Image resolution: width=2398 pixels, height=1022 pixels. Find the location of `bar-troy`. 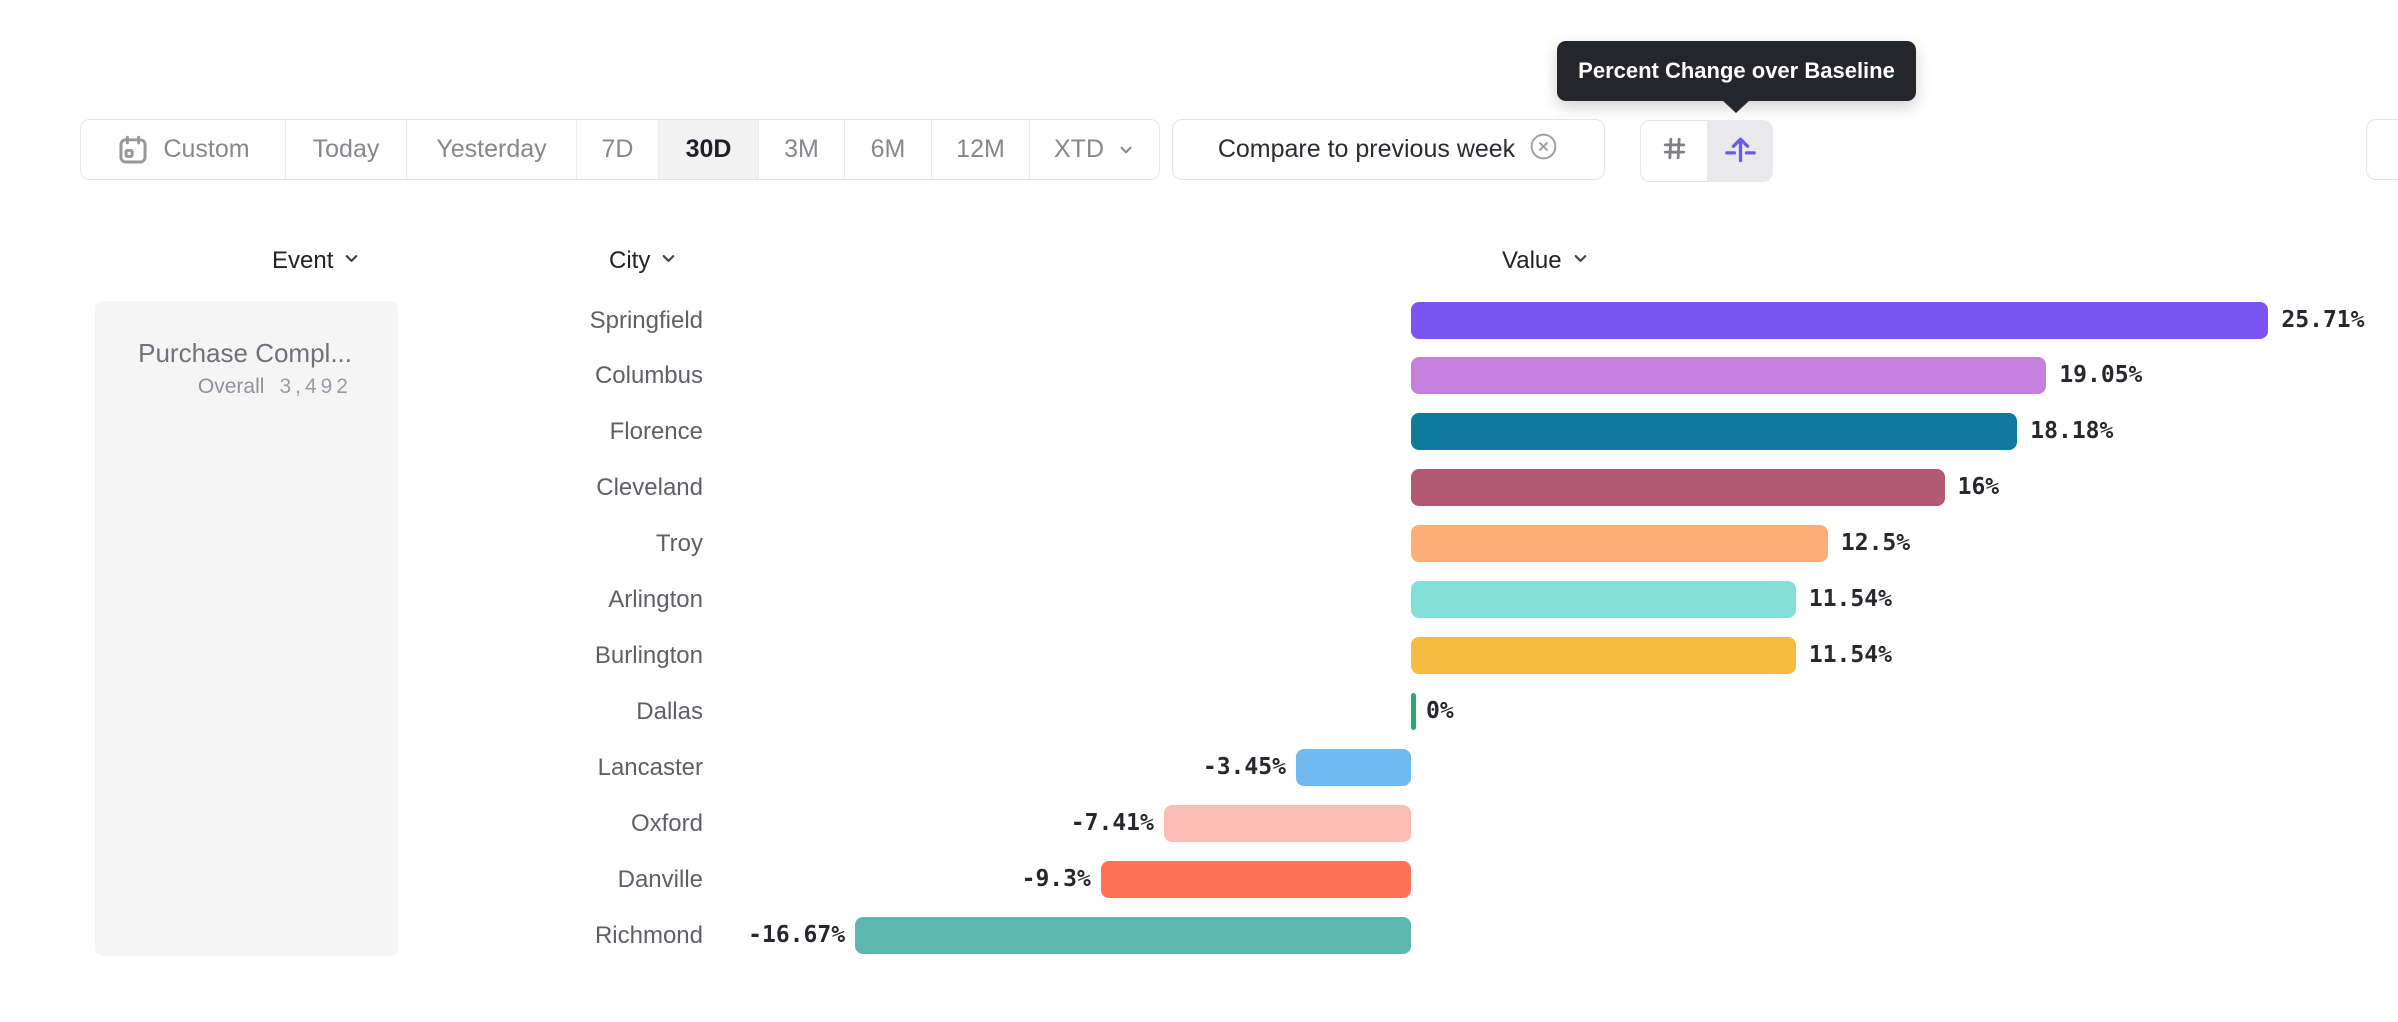

bar-troy is located at coordinates (1619, 544).